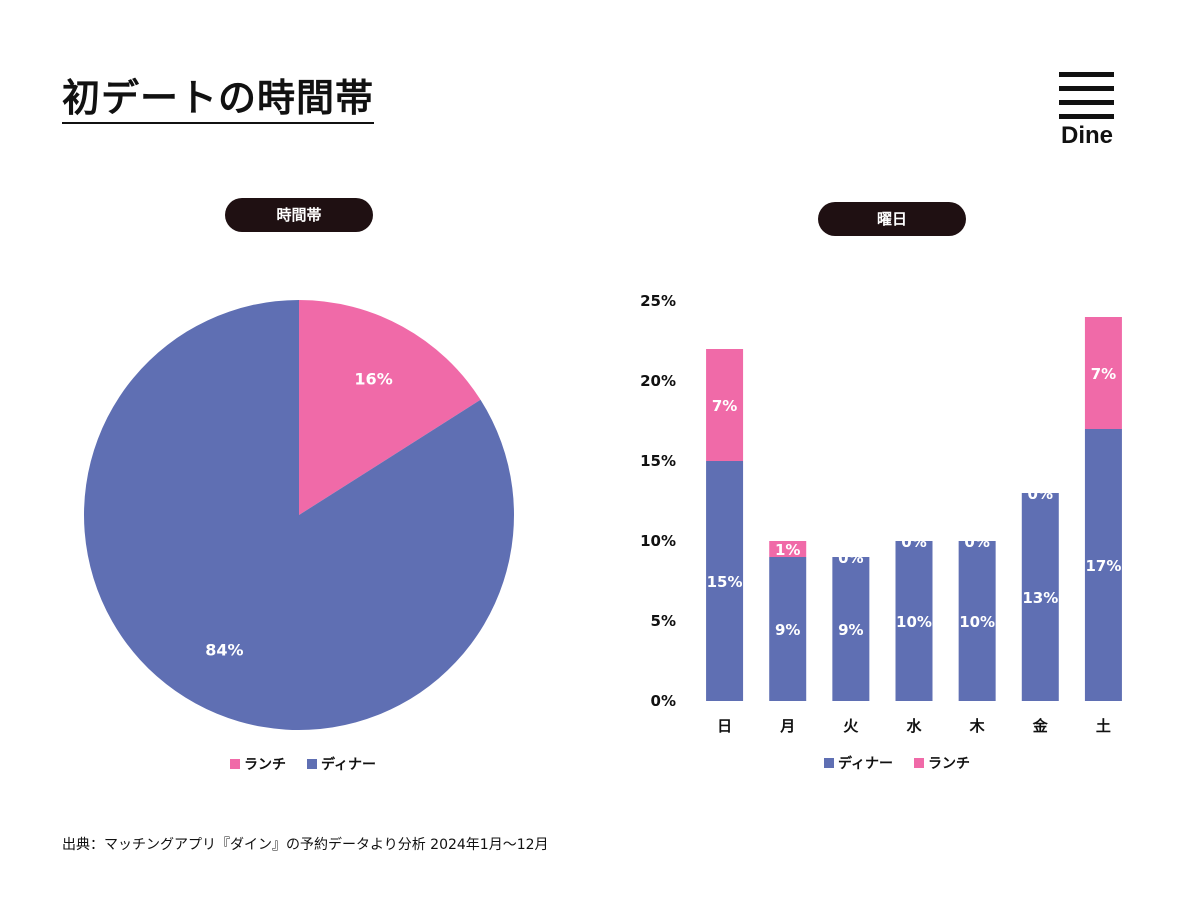 This screenshot has width=1200, height=900. Describe the element at coordinates (914, 726) in the screenshot. I see `x-tick-label: 水` at that location.